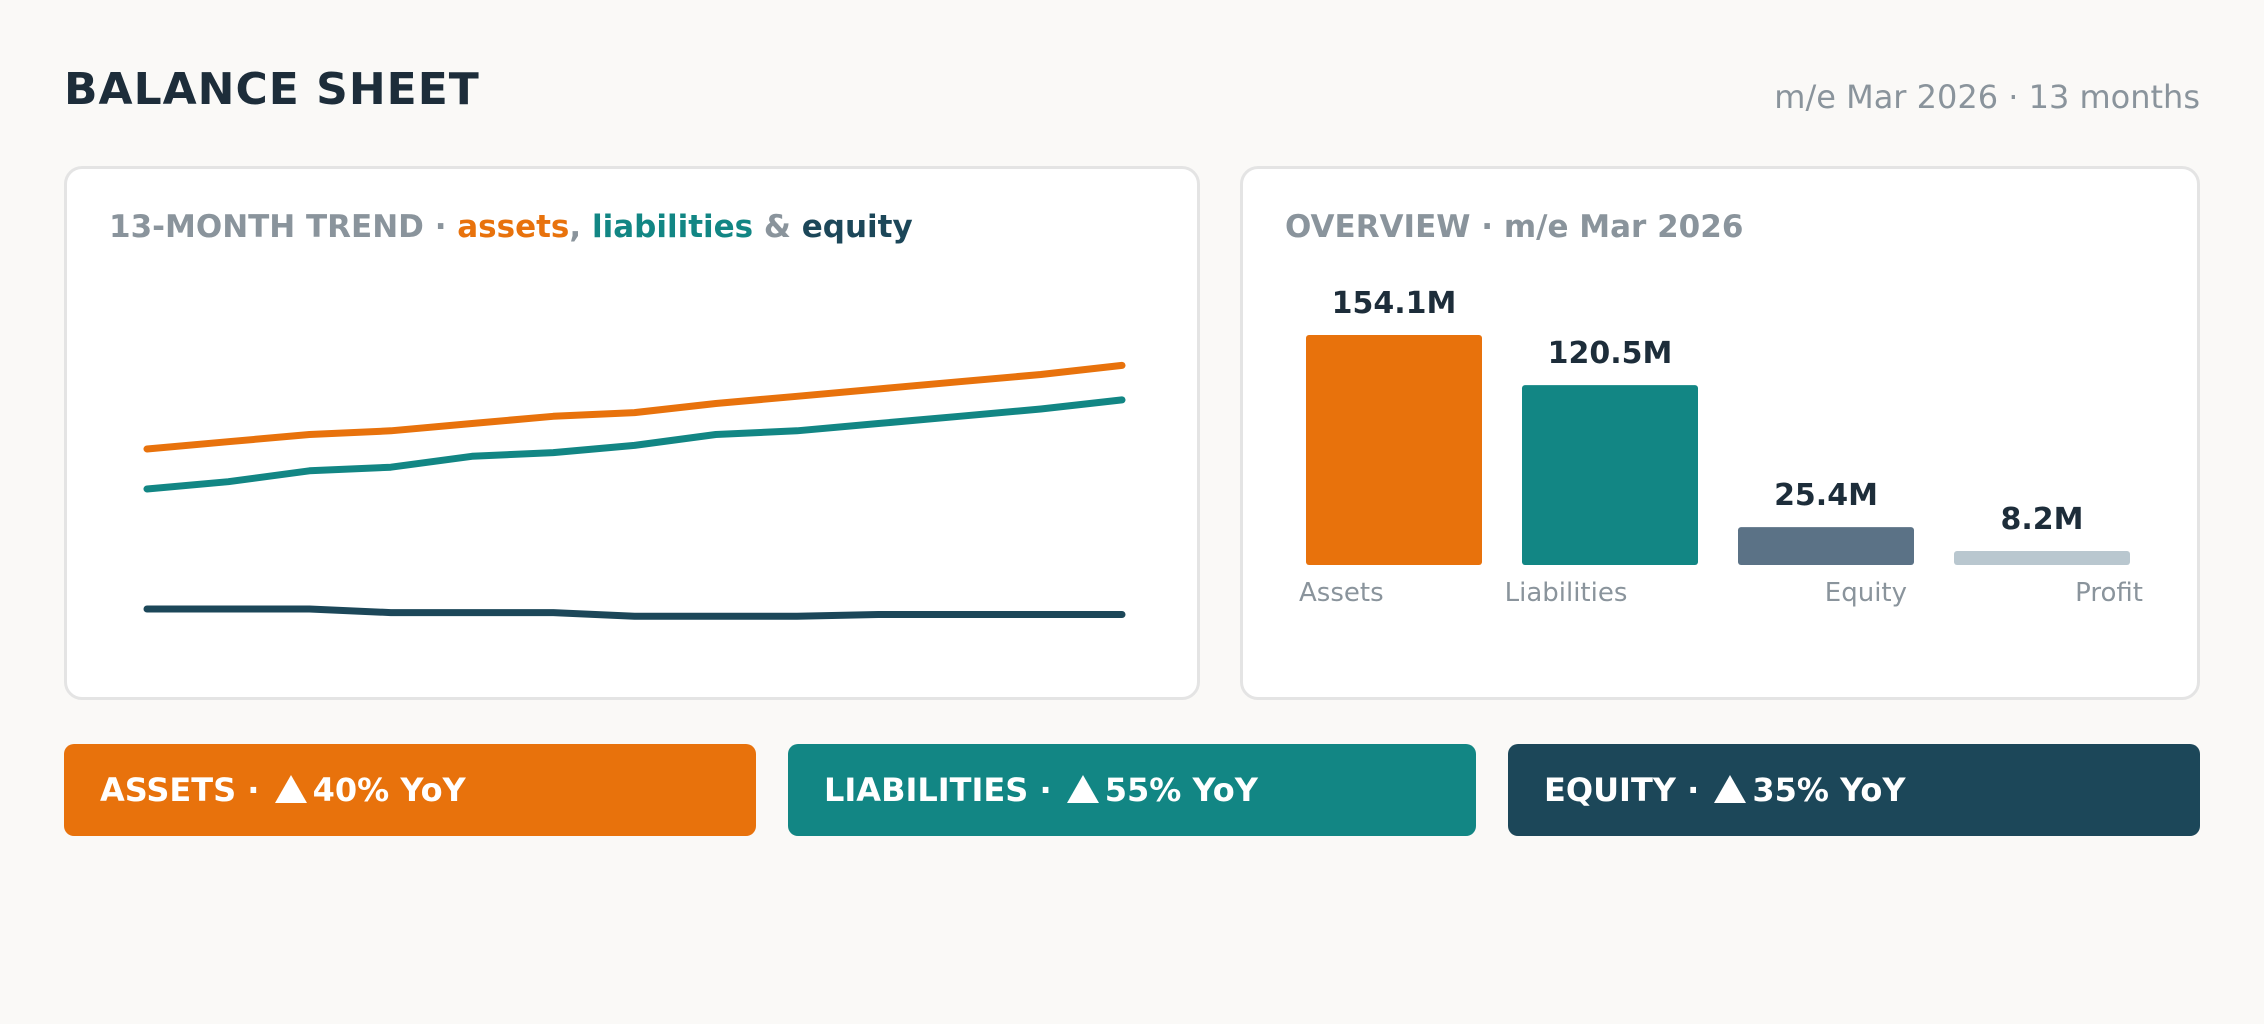 The width and height of the screenshot is (2264, 1024). Describe the element at coordinates (1394, 303) in the screenshot. I see `data-label-assets: 154.1M` at that location.